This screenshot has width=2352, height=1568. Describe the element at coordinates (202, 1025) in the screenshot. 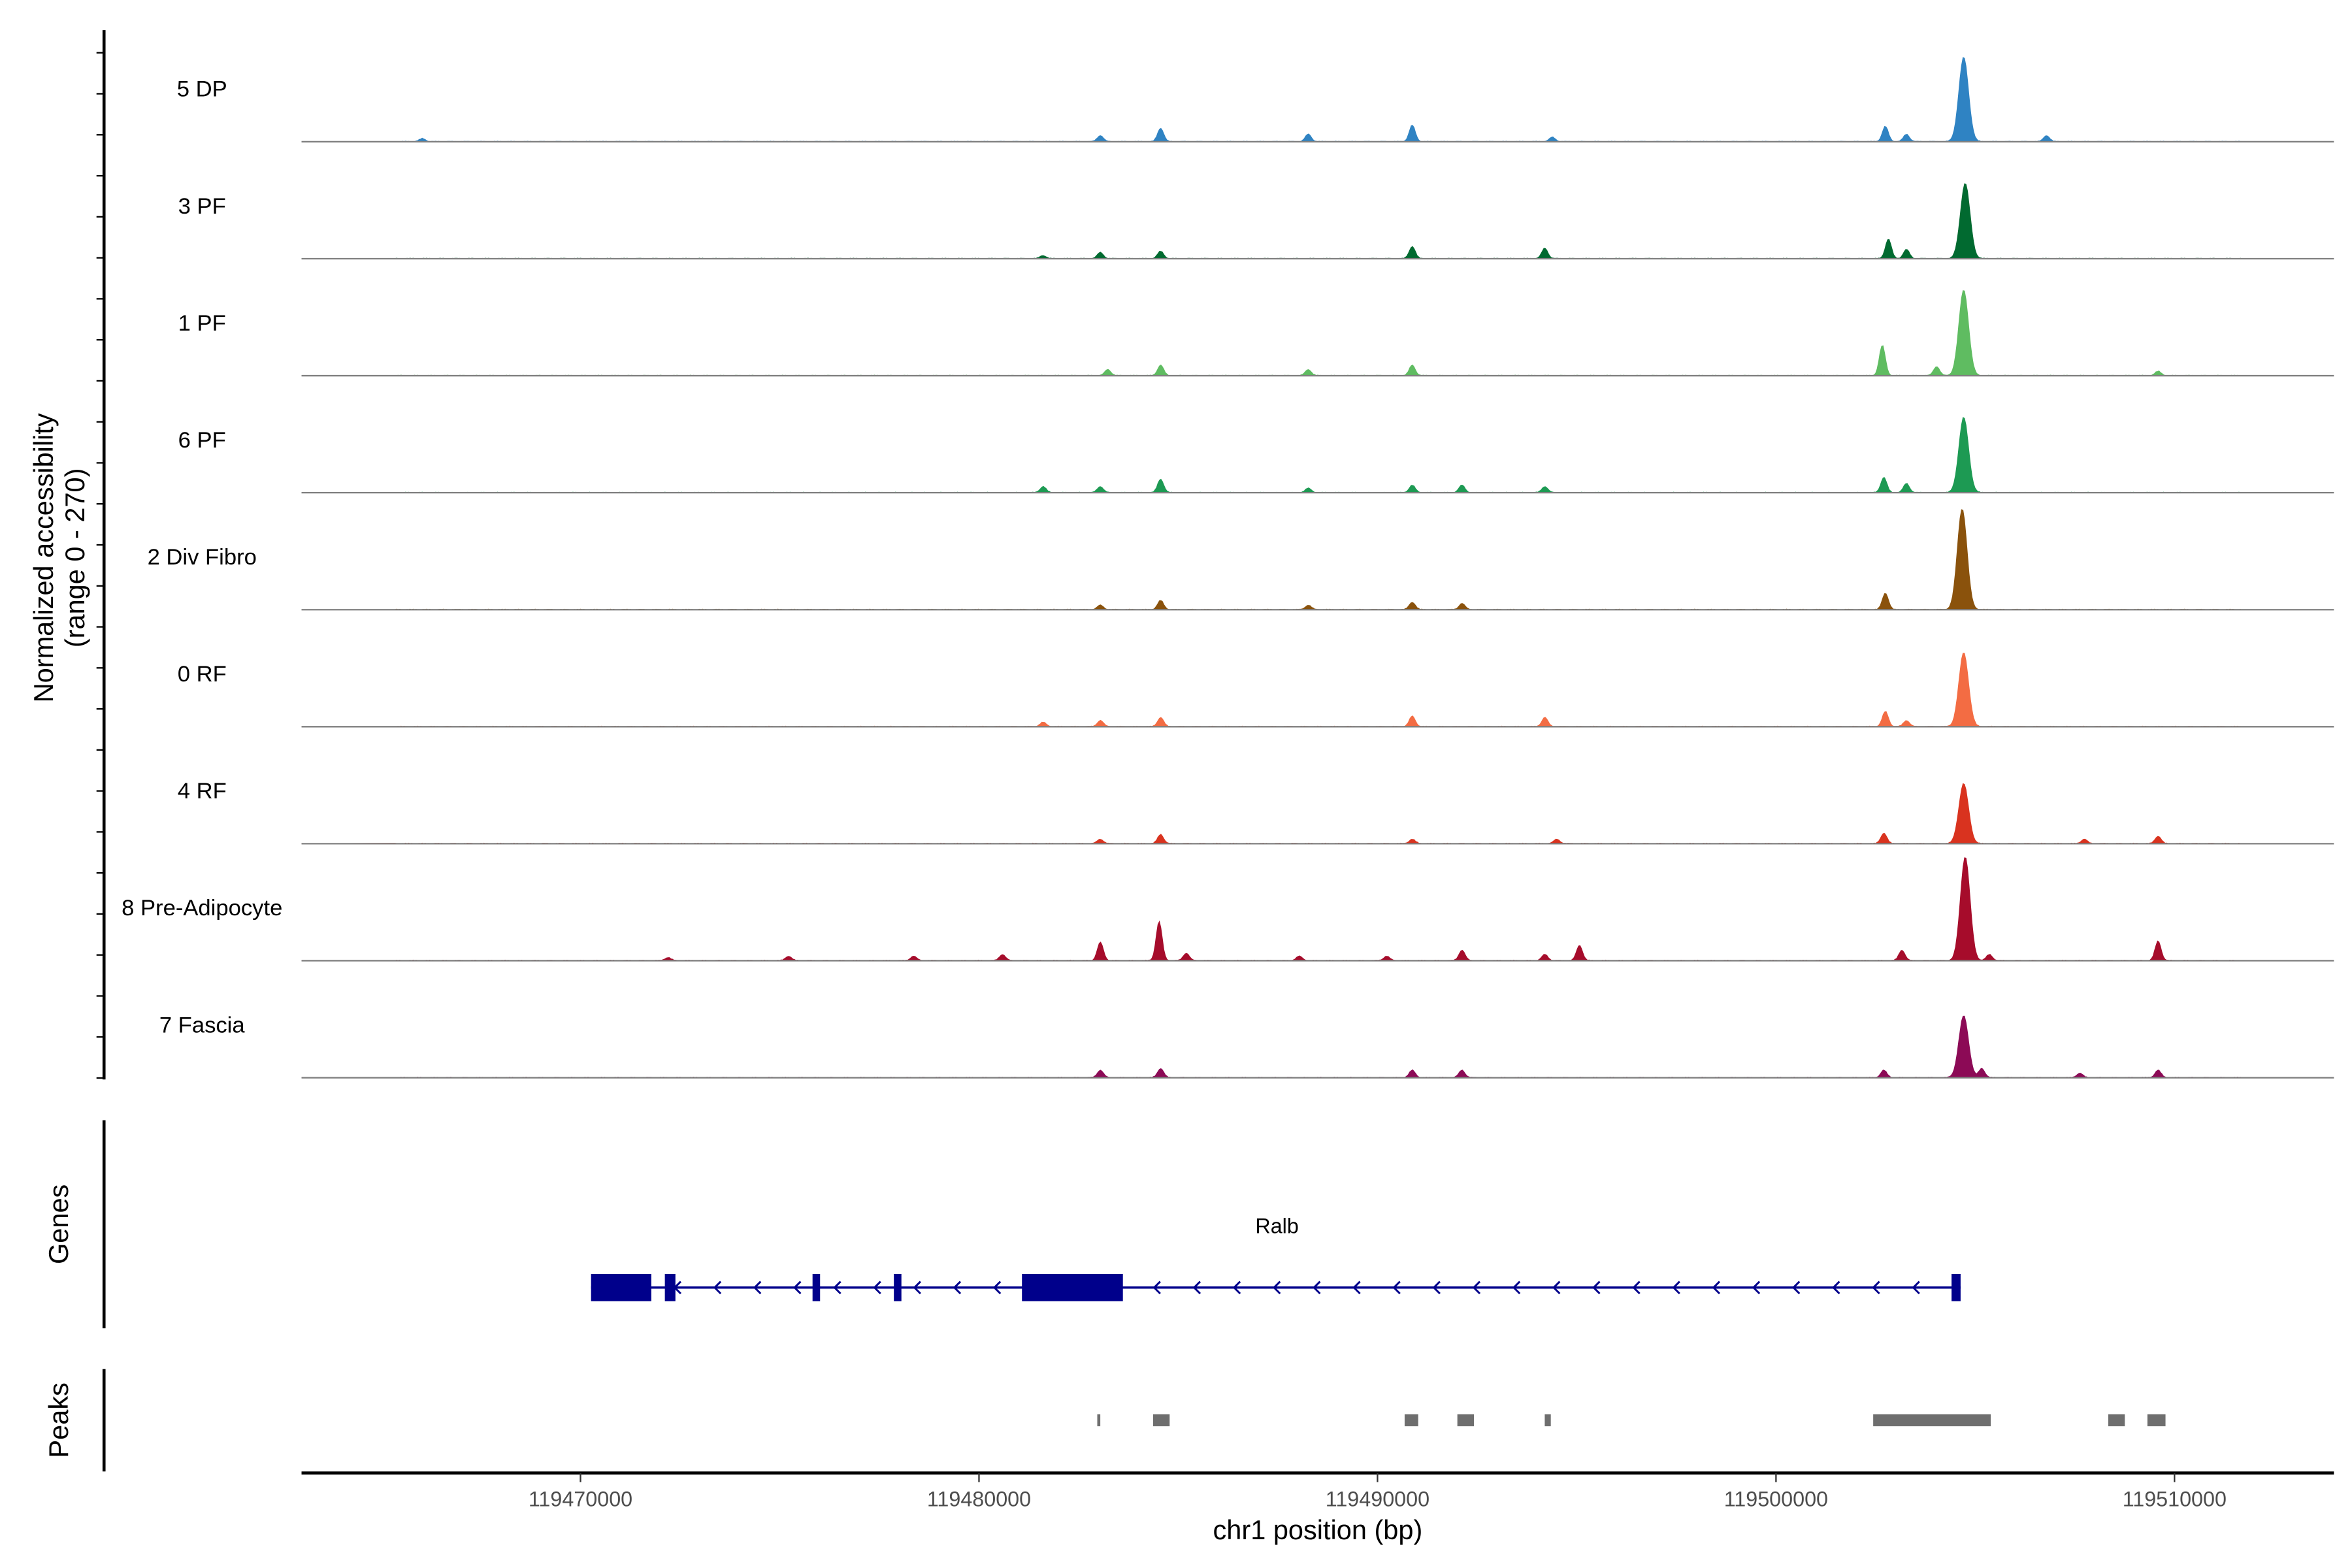

I see `track-label: 7 Fascia` at that location.